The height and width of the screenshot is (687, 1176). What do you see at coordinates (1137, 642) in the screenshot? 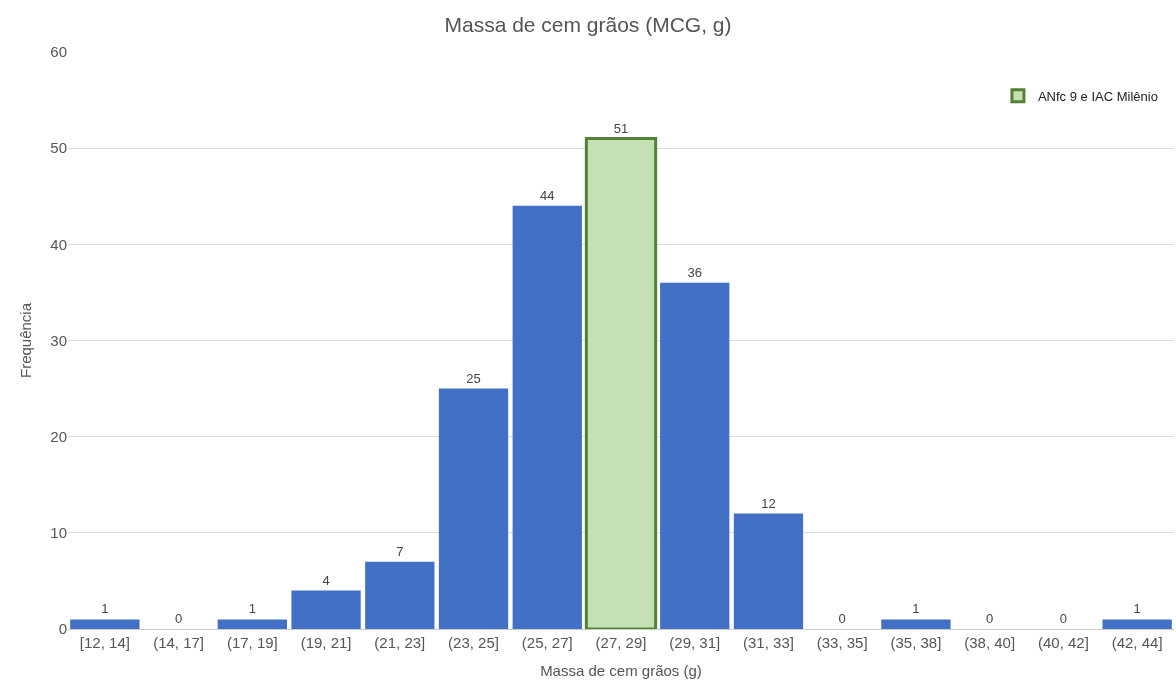
I see `x-tick-label: (42, 44]` at bounding box center [1137, 642].